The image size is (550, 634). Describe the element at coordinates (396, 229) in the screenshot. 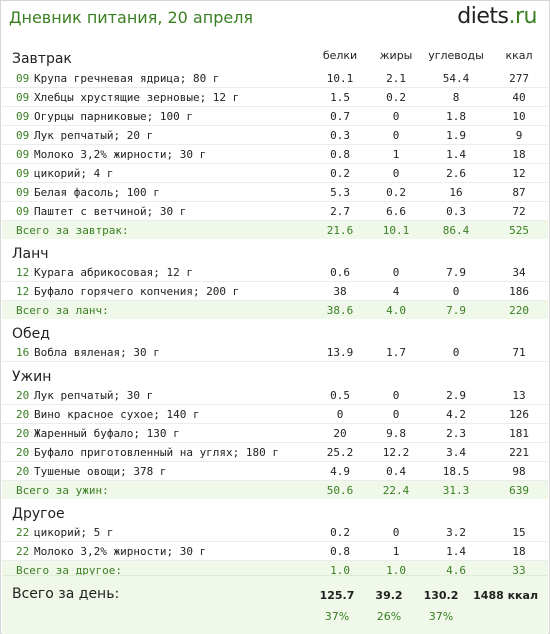

I see `meal-total-fat: 10.1` at that location.